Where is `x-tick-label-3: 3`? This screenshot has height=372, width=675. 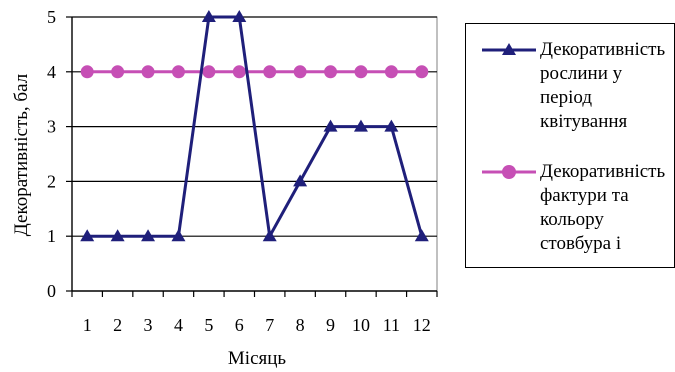 x-tick-label-3: 3 is located at coordinates (148, 325).